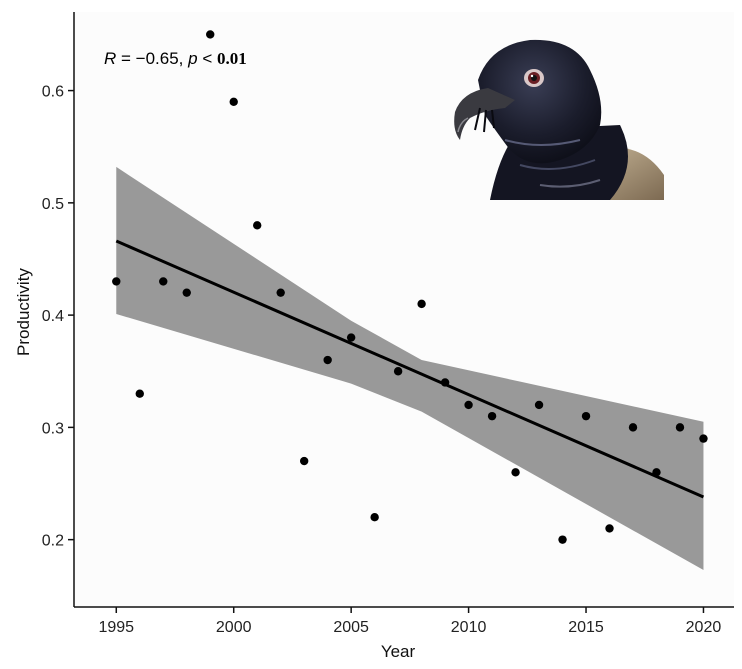  Describe the element at coordinates (116, 627) in the screenshot. I see `x-tick-label: 1995` at that location.